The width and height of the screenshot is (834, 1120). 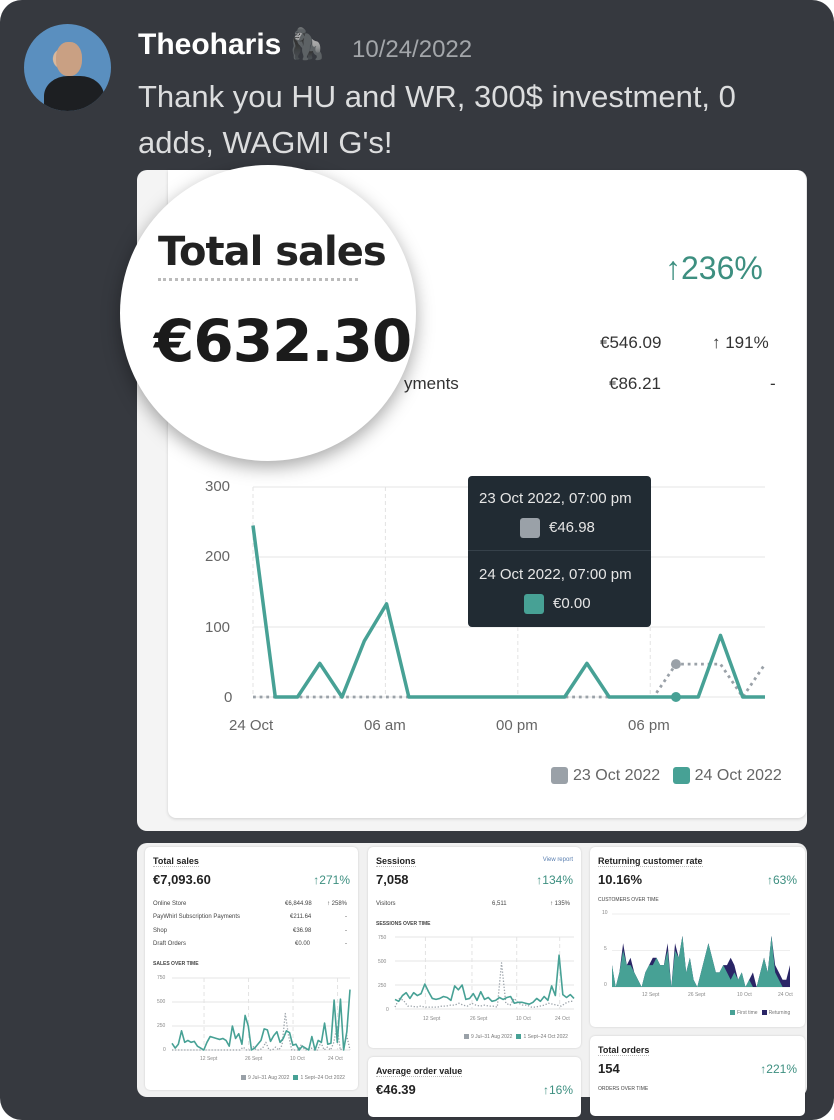 I want to click on gorilla-emoji-icon: 🦍, so click(x=307, y=44).